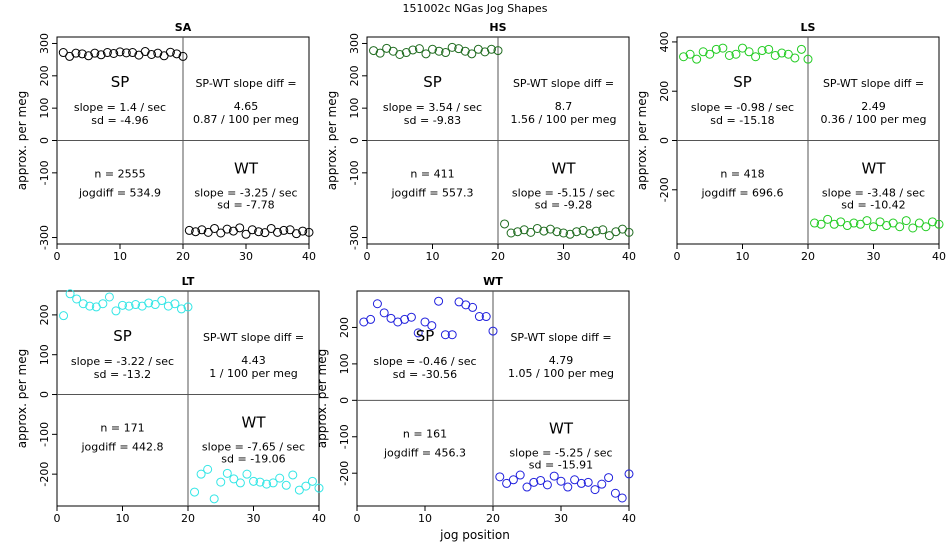 This screenshot has width=950, height=550. Describe the element at coordinates (432, 120) in the screenshot. I see `sp-sd: sd = -9.83` at that location.